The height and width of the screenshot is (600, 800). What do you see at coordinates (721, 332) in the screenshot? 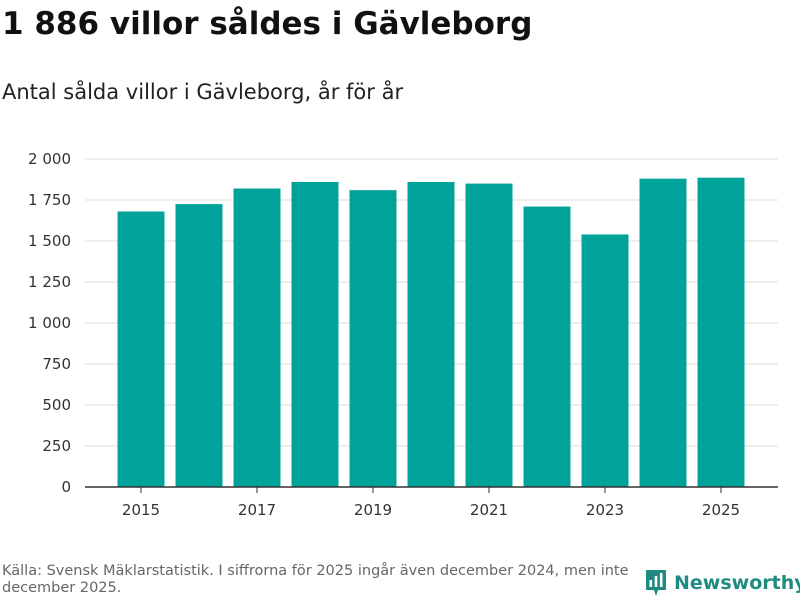
I see `bar-2025` at bounding box center [721, 332].